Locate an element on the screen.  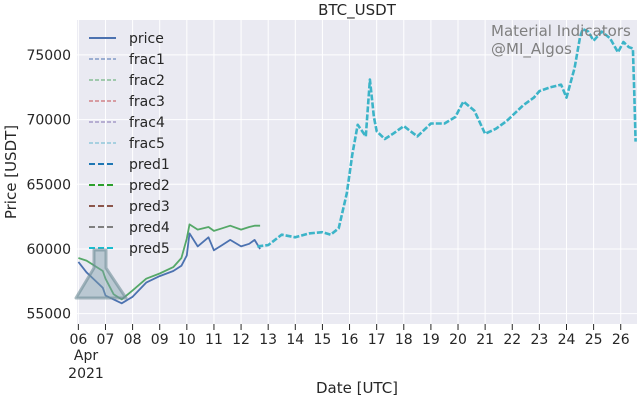
x-tick-label: 16 is located at coordinates (350, 340).